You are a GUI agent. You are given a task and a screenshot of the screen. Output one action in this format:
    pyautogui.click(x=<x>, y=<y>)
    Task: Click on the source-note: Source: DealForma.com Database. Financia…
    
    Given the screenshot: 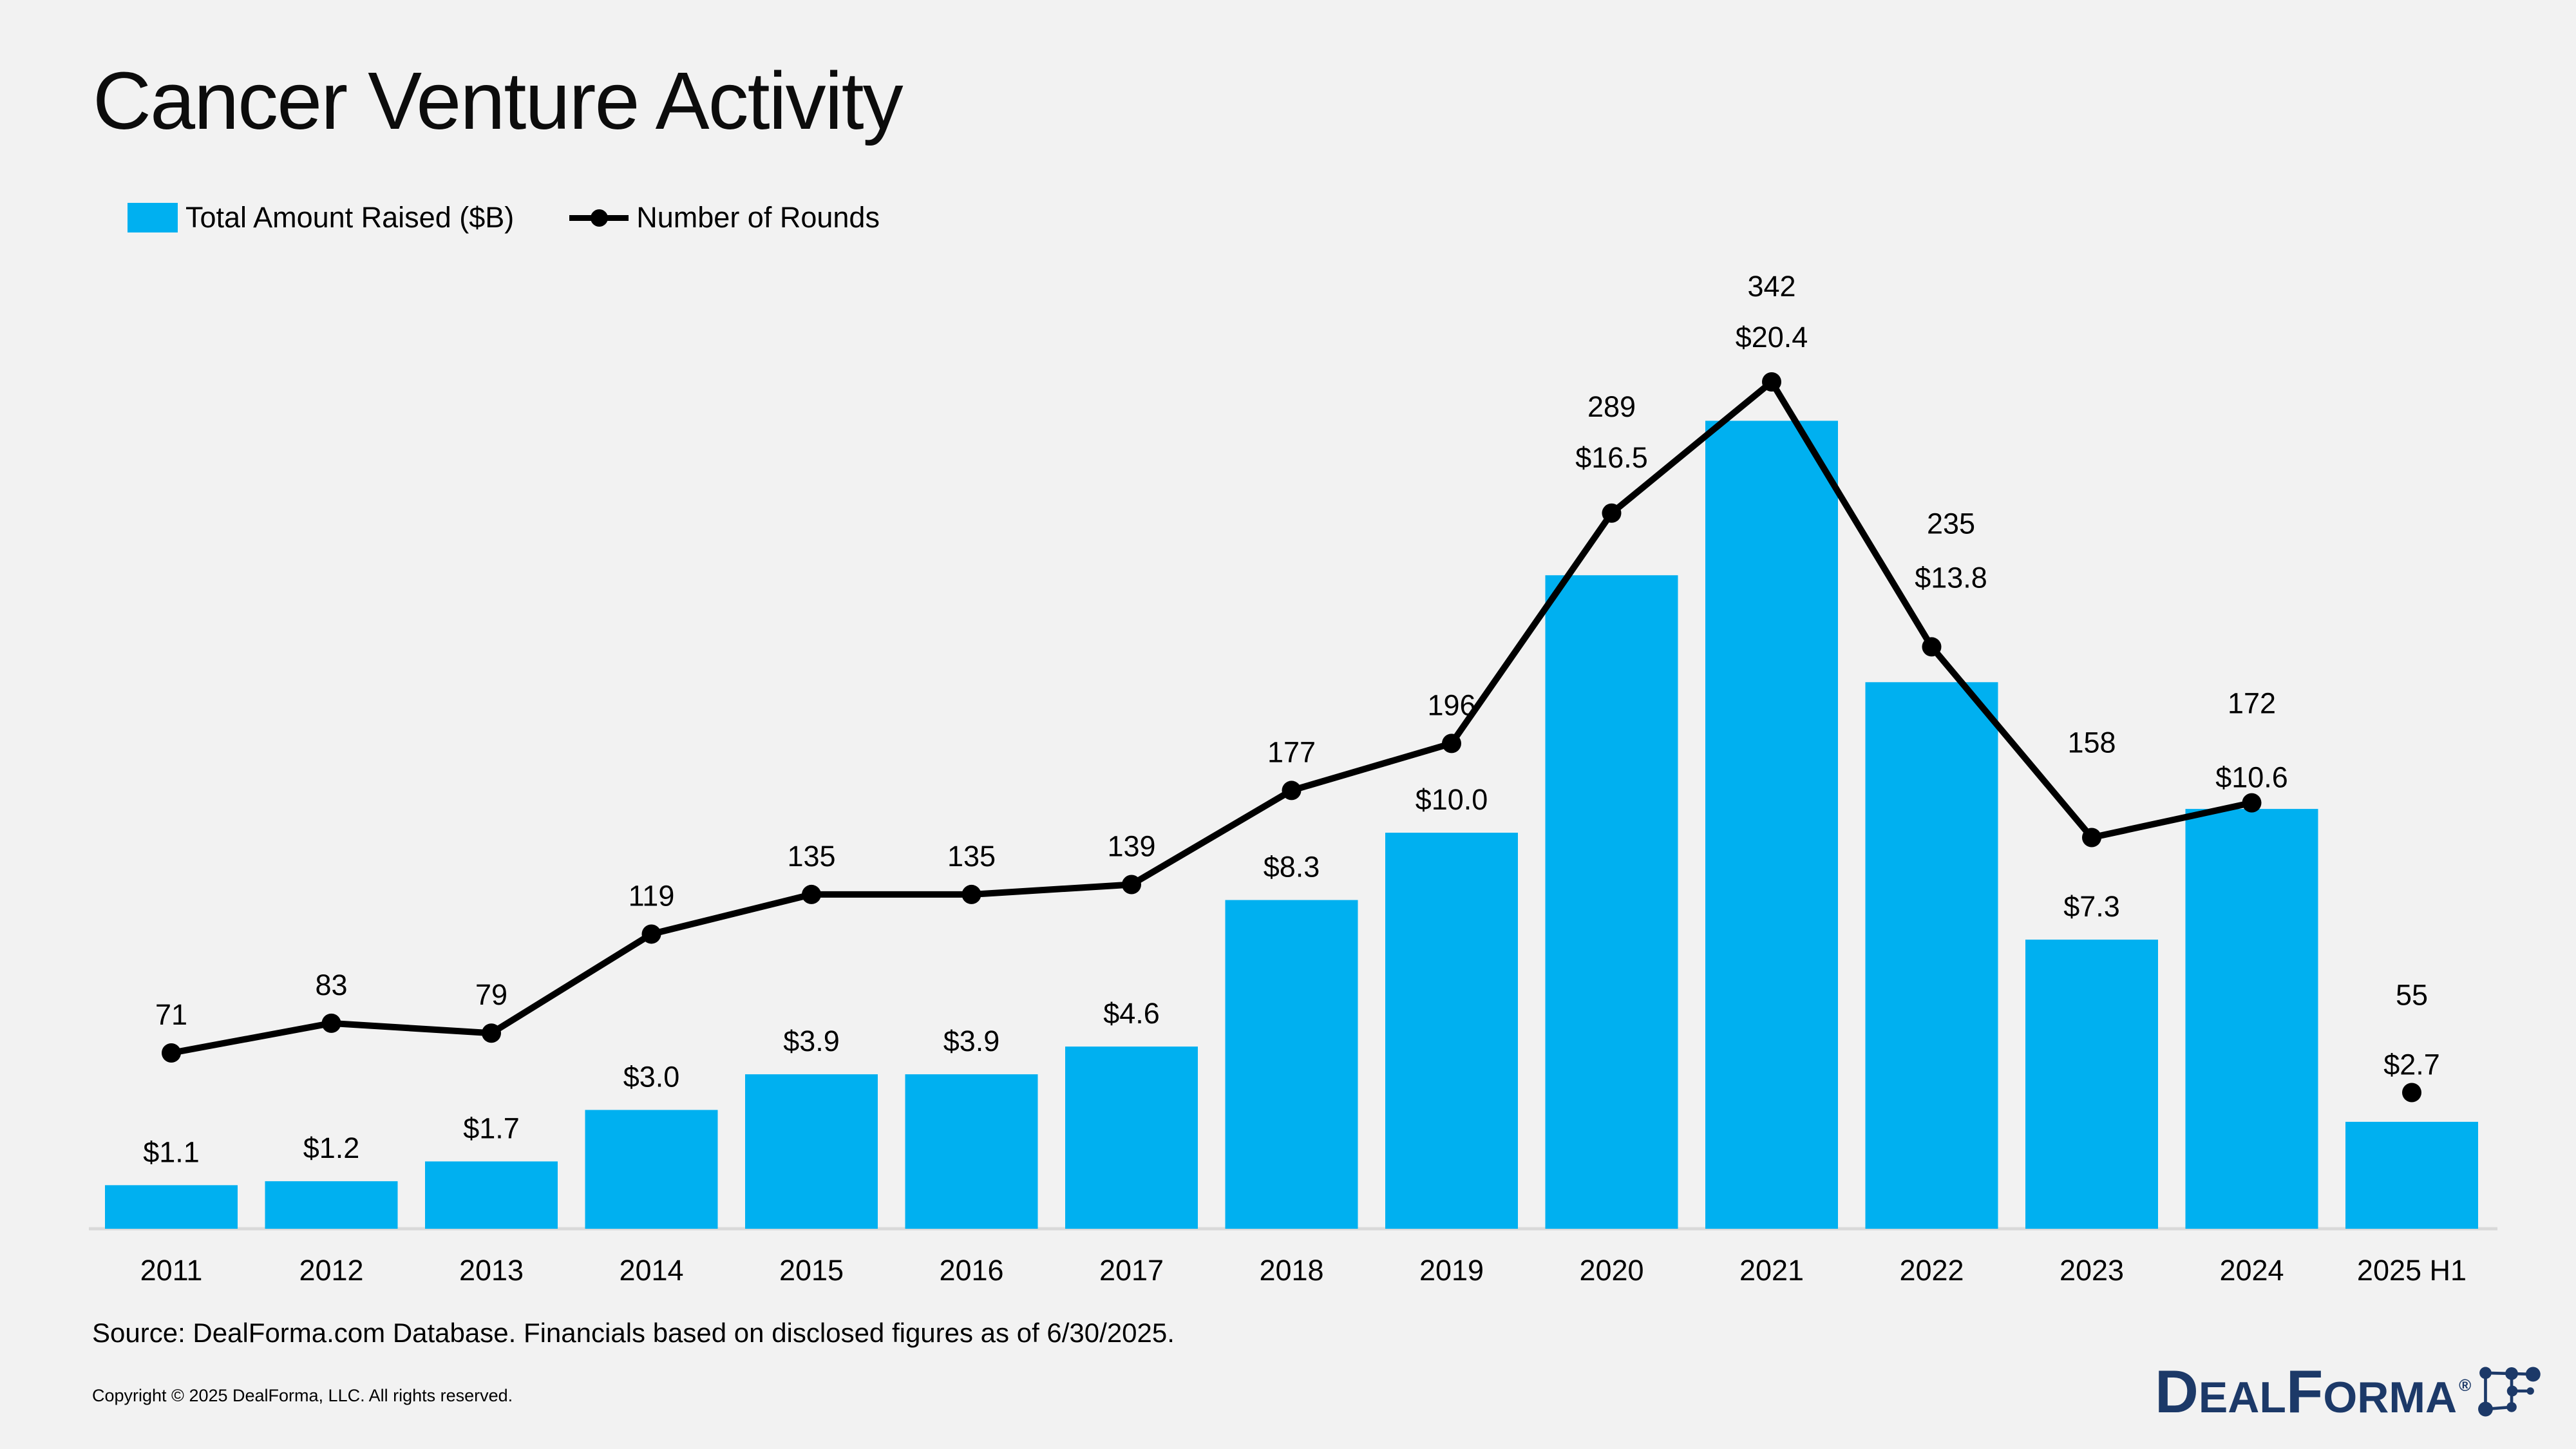 What is the action you would take?
    pyautogui.click(x=634, y=1333)
    